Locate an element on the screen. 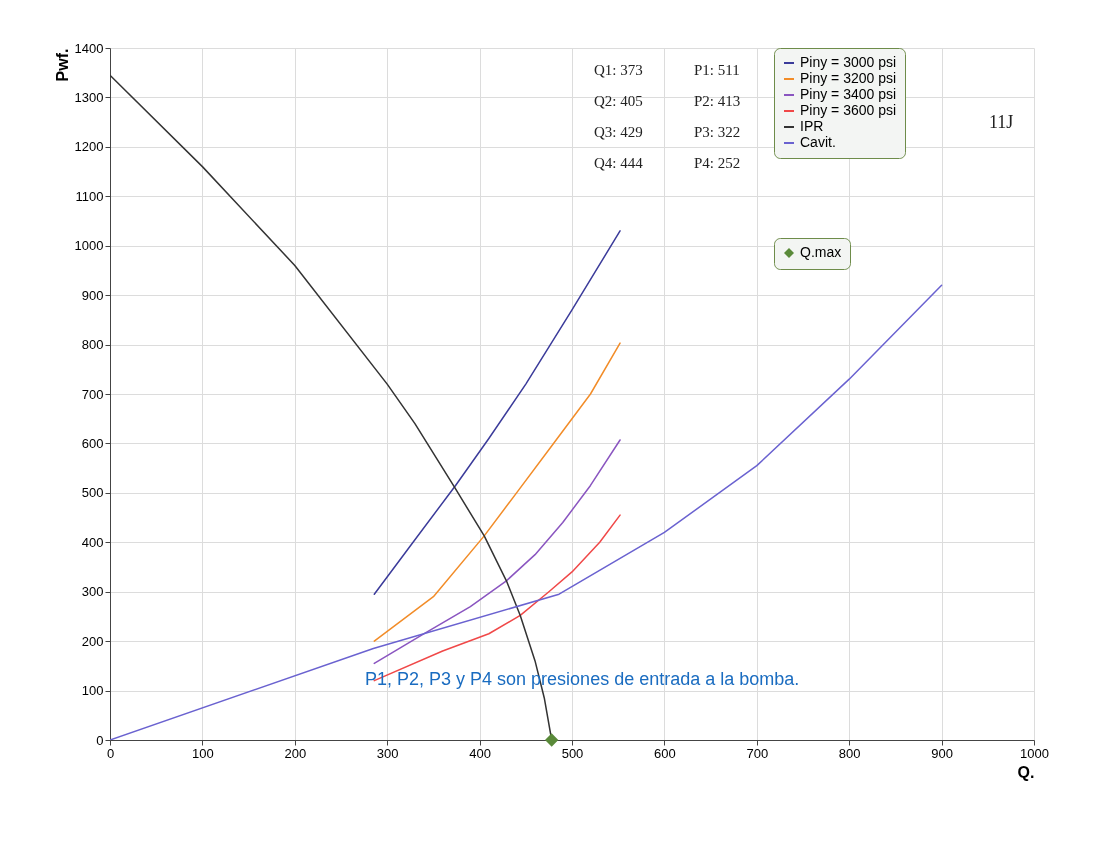 Image resolution: width=1104 pixels, height=850 pixels. x-axis-title: Q. is located at coordinates (1026, 772).